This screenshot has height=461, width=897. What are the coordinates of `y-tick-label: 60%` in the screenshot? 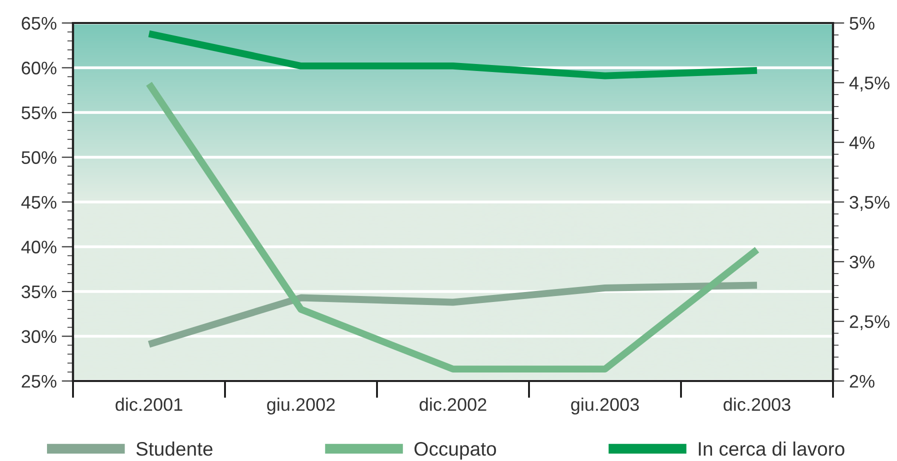 It's located at (39, 68).